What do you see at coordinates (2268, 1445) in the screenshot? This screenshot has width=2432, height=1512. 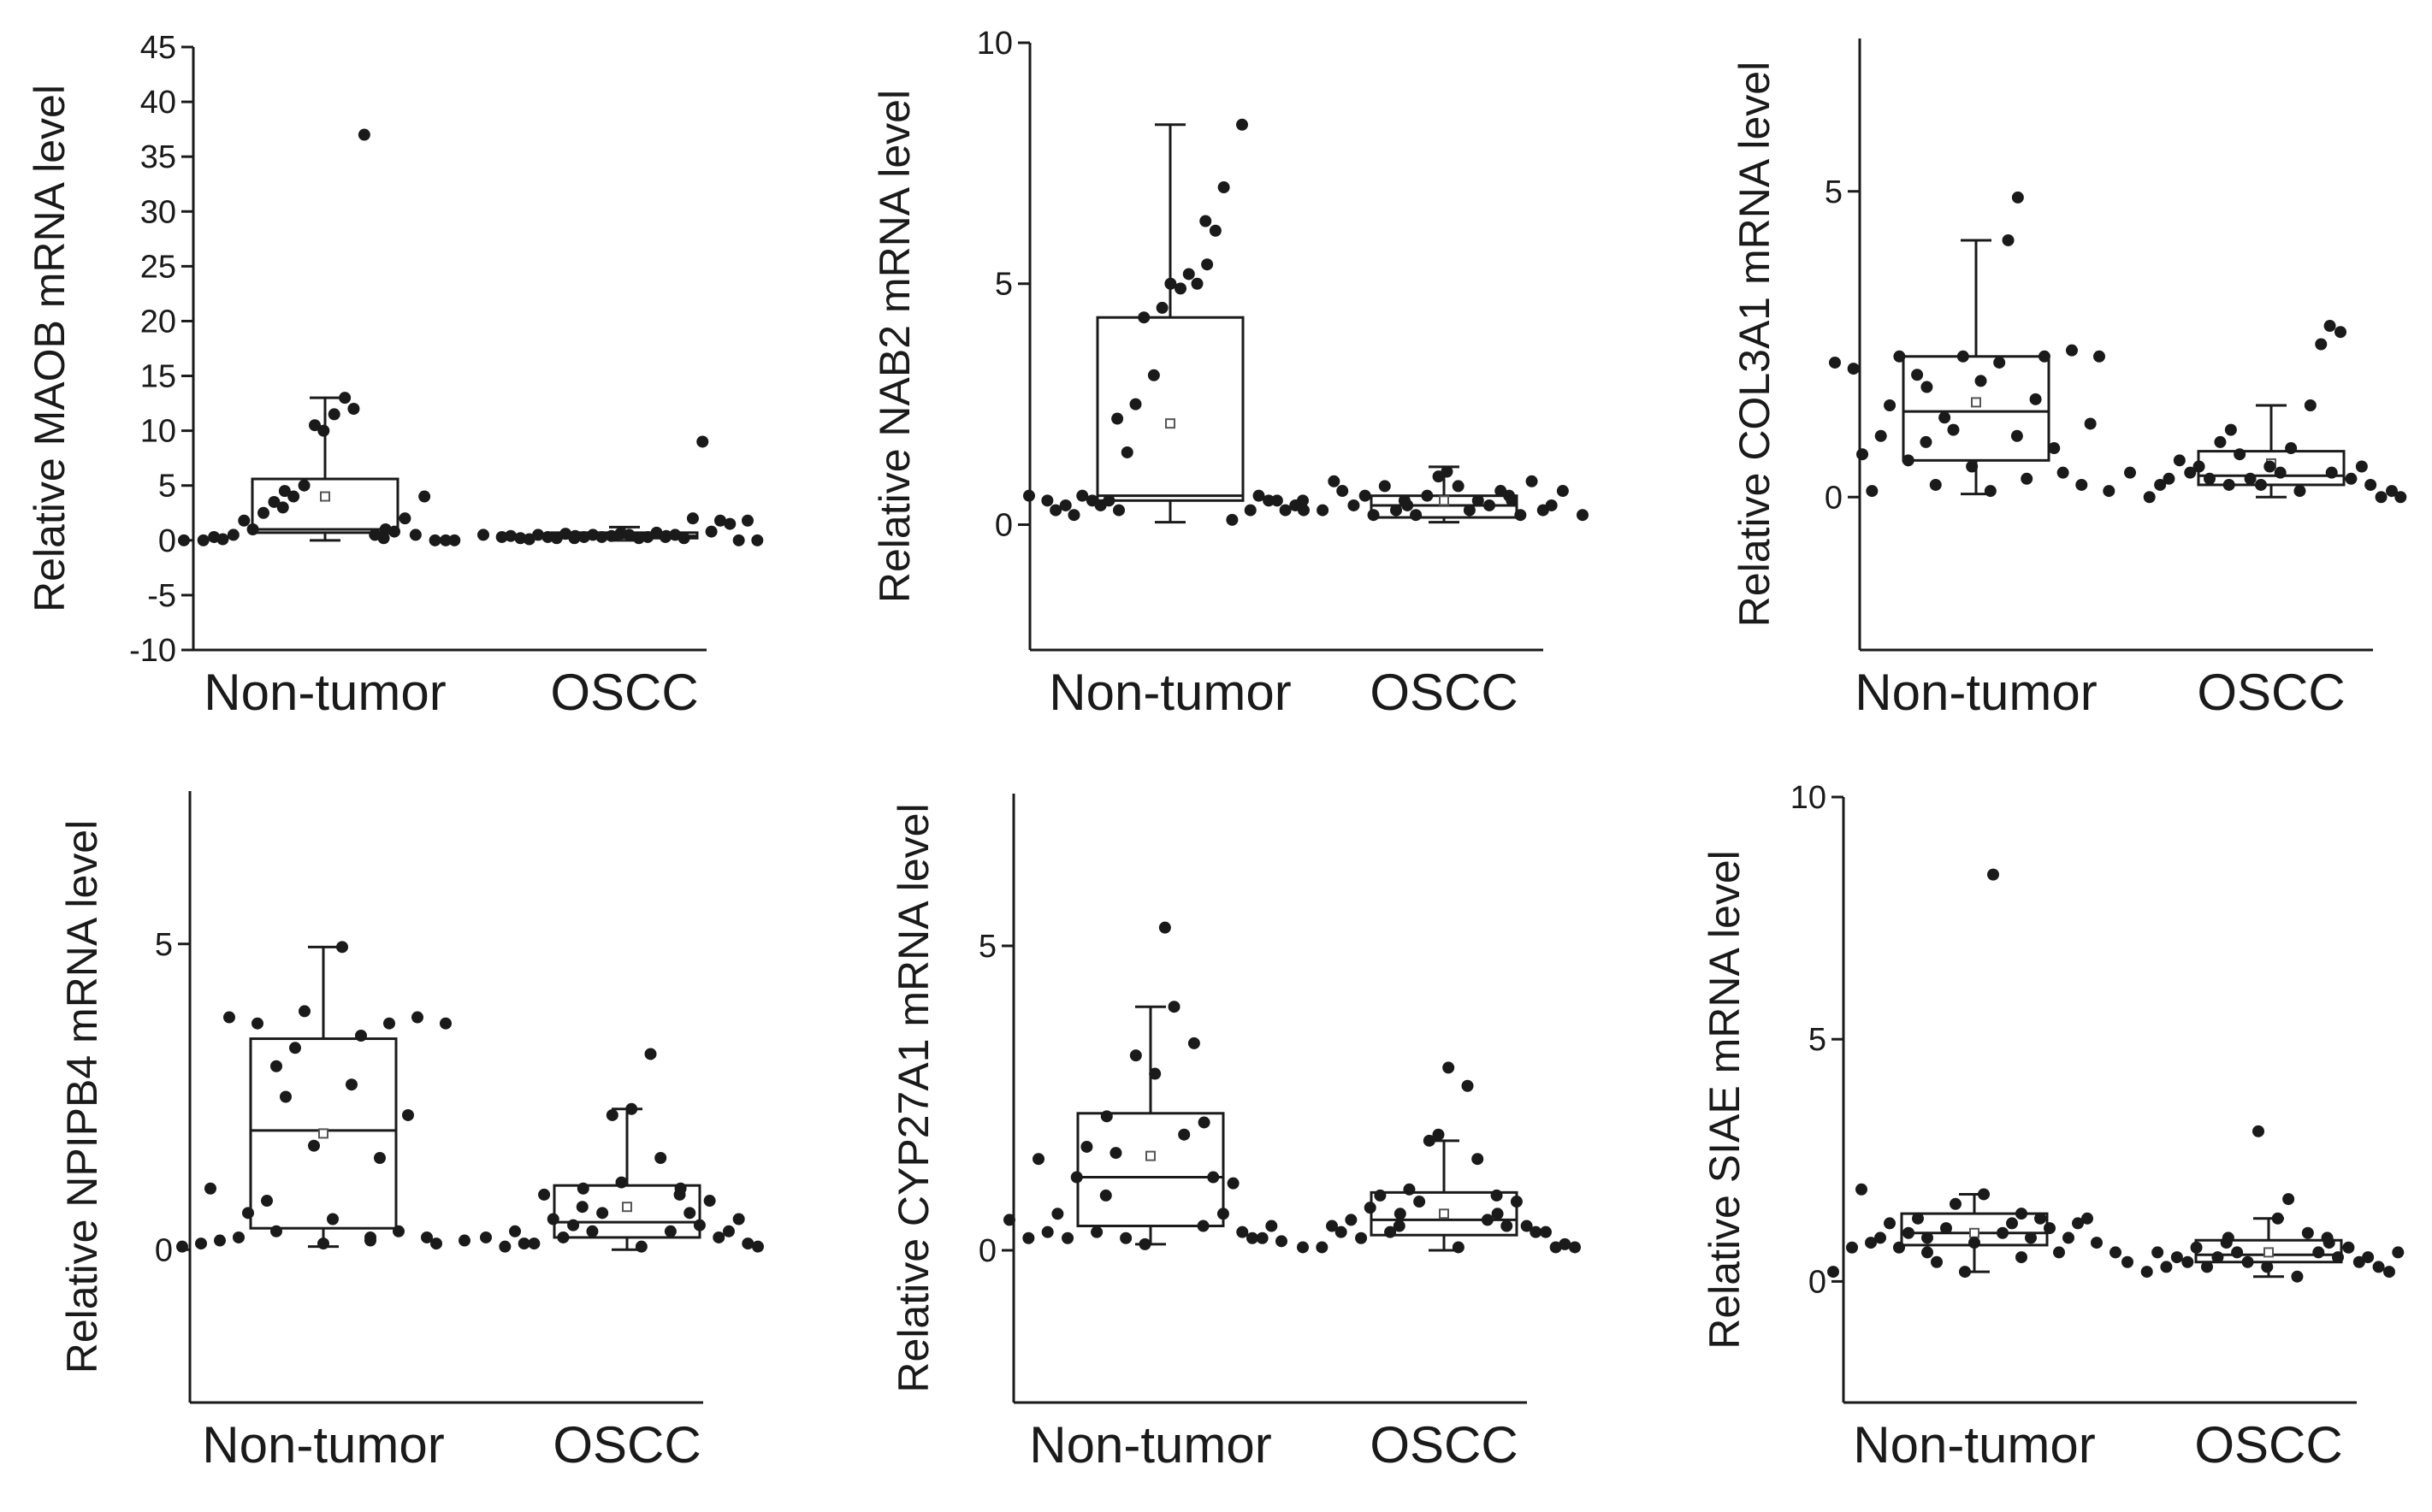 I see `x-category-label: OSCC` at bounding box center [2268, 1445].